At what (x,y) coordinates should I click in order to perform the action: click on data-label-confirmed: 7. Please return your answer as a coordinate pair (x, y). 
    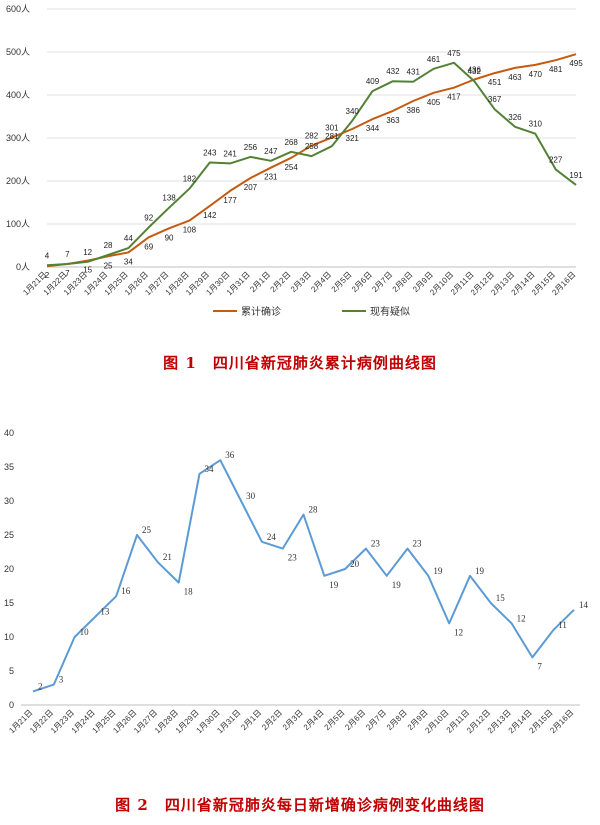
    Looking at the image, I should click on (67, 273).